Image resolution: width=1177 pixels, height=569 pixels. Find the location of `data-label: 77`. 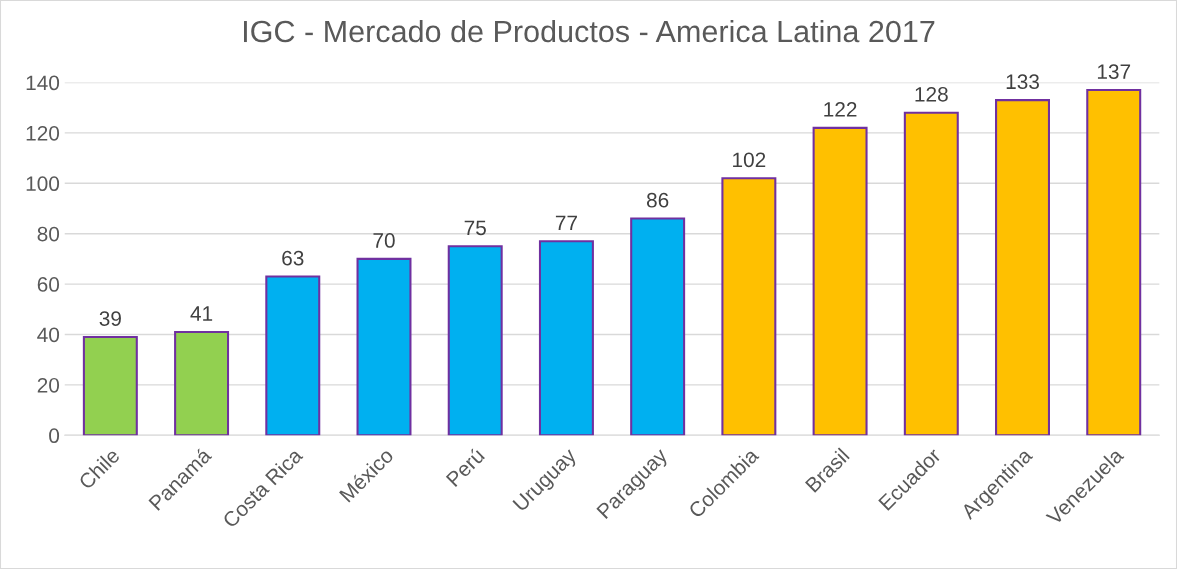

data-label: 77 is located at coordinates (566, 222).